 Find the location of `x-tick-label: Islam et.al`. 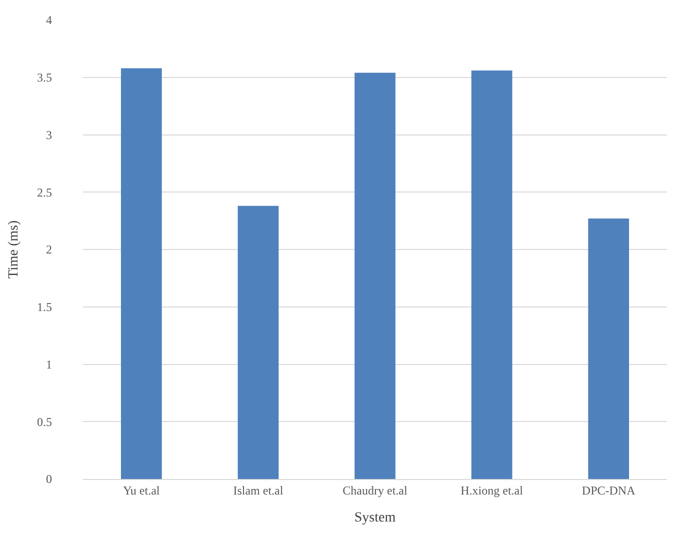

x-tick-label: Islam et.al is located at coordinates (258, 490).